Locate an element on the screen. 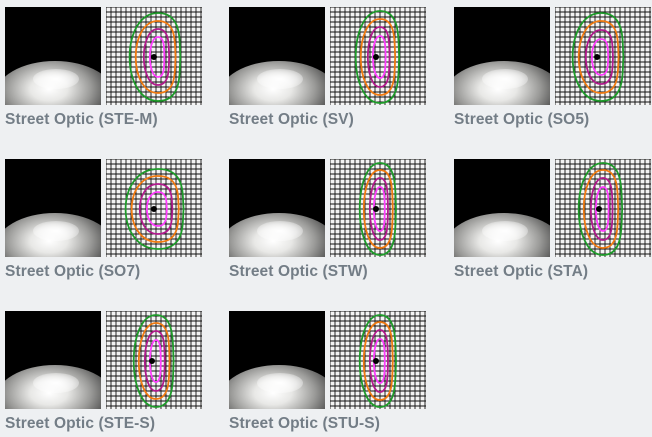 The height and width of the screenshot is (437, 652). optic-label: Street Optic (SV) is located at coordinates (291, 119).